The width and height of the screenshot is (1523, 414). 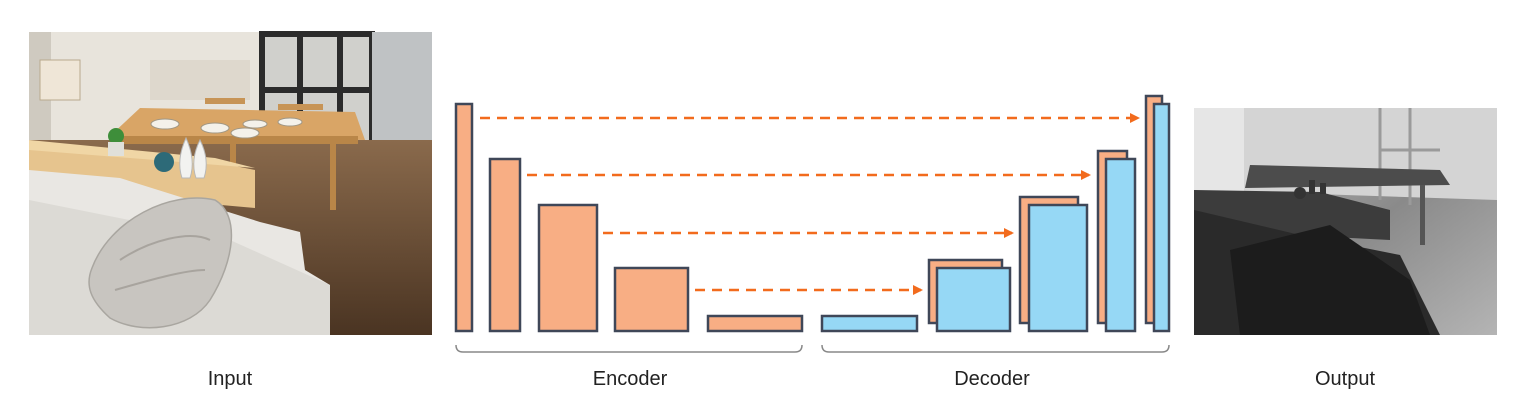 I want to click on encoder-bracket, so click(x=629, y=348).